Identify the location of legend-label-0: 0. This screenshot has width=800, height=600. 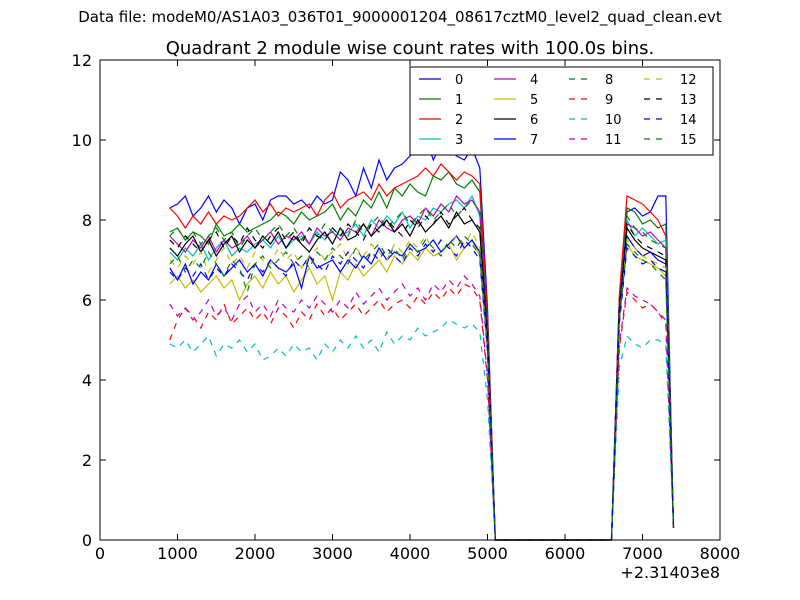
(459, 80).